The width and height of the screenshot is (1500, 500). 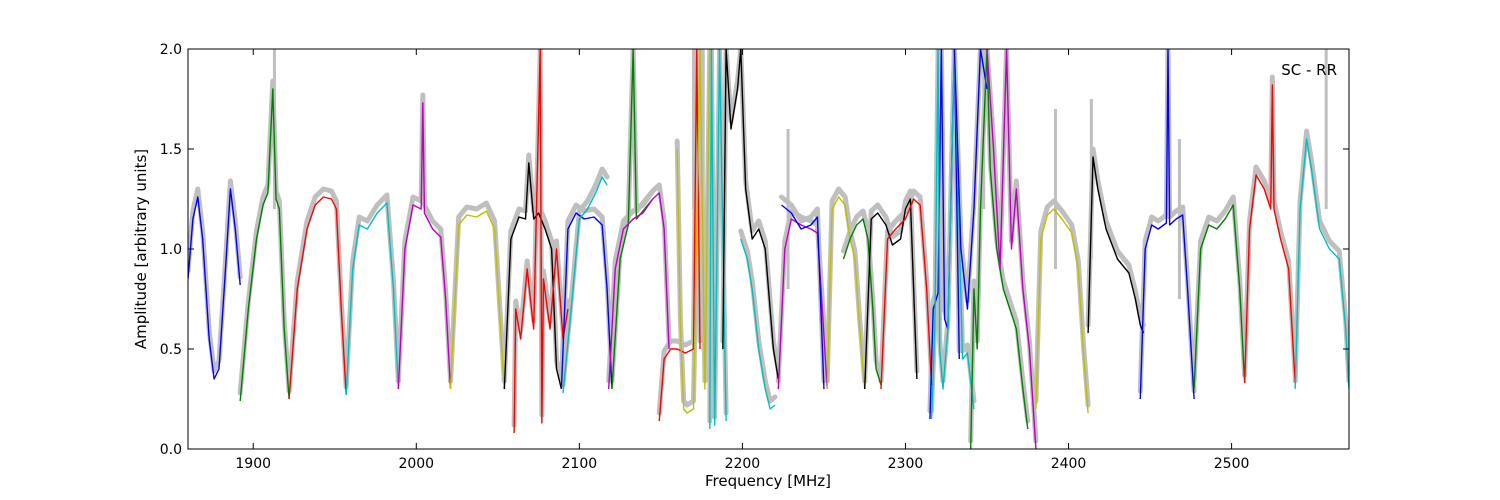 What do you see at coordinates (906, 464) in the screenshot?
I see `x-tick-label: 2300` at bounding box center [906, 464].